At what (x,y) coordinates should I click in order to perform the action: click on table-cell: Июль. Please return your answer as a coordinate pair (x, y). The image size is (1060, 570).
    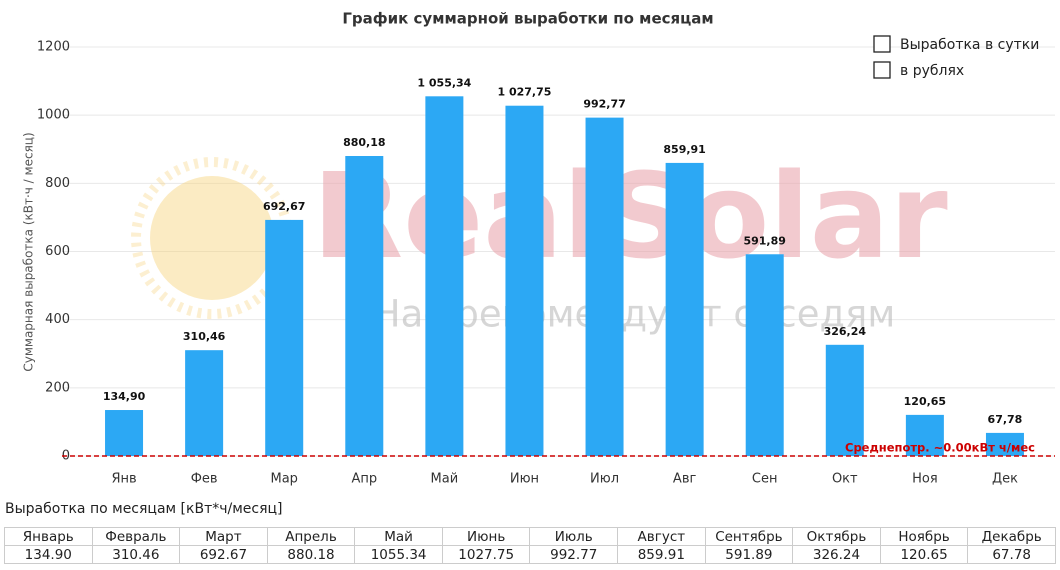
    Looking at the image, I should click on (574, 536).